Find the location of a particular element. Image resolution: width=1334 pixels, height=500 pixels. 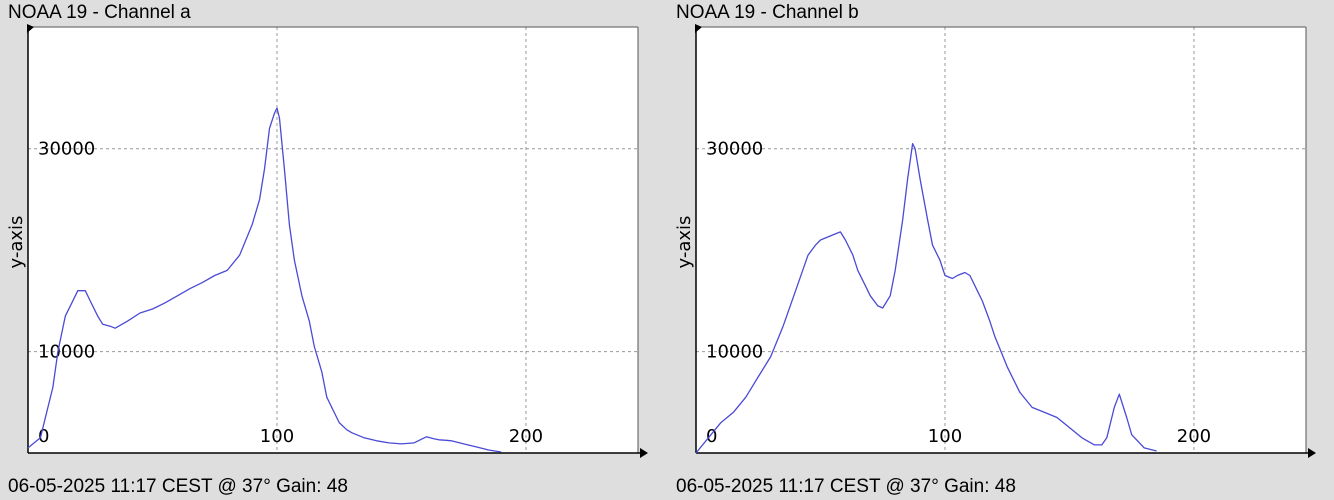

chart-title: NOAA 19 - Channel b is located at coordinates (767, 12).